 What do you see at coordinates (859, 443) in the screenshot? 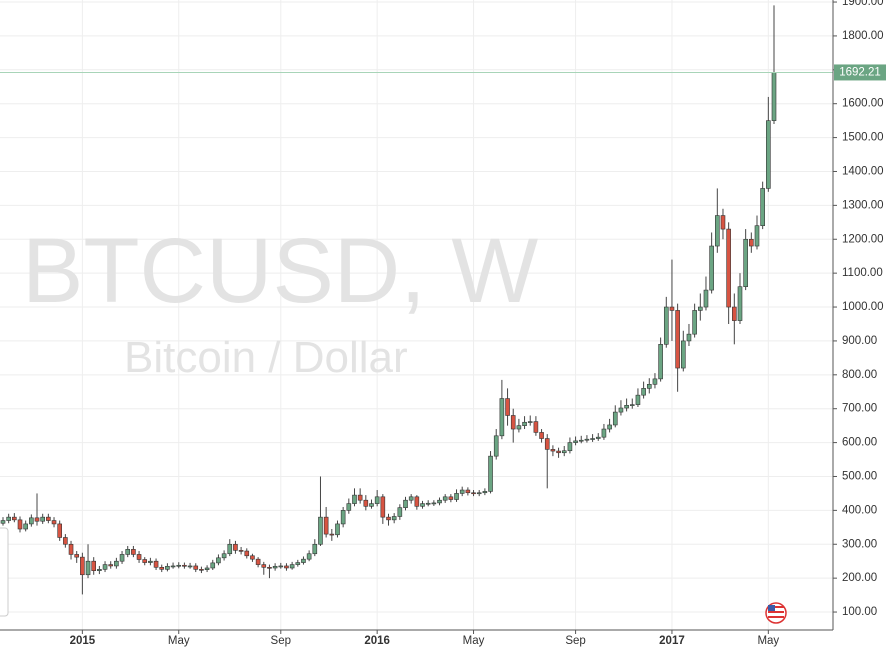
I see `y-tick-label: 600.00` at bounding box center [859, 443].